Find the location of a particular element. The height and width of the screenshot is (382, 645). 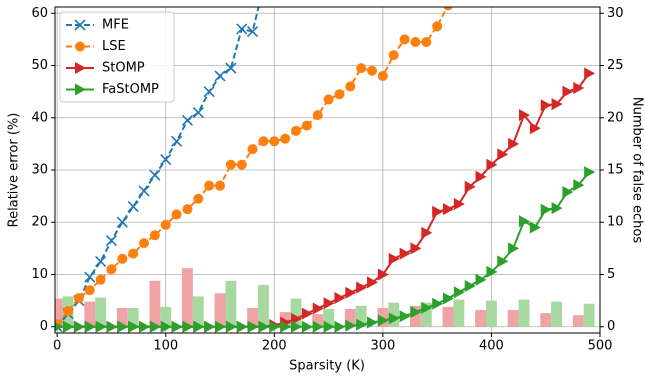

bars is located at coordinates (325, 297).